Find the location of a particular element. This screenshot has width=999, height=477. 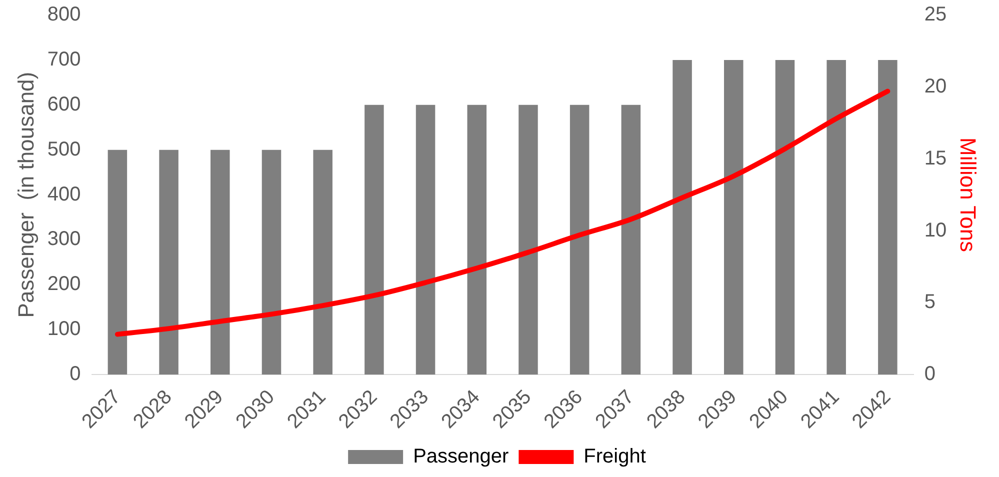

y-tick-label: 0 is located at coordinates (75, 374).